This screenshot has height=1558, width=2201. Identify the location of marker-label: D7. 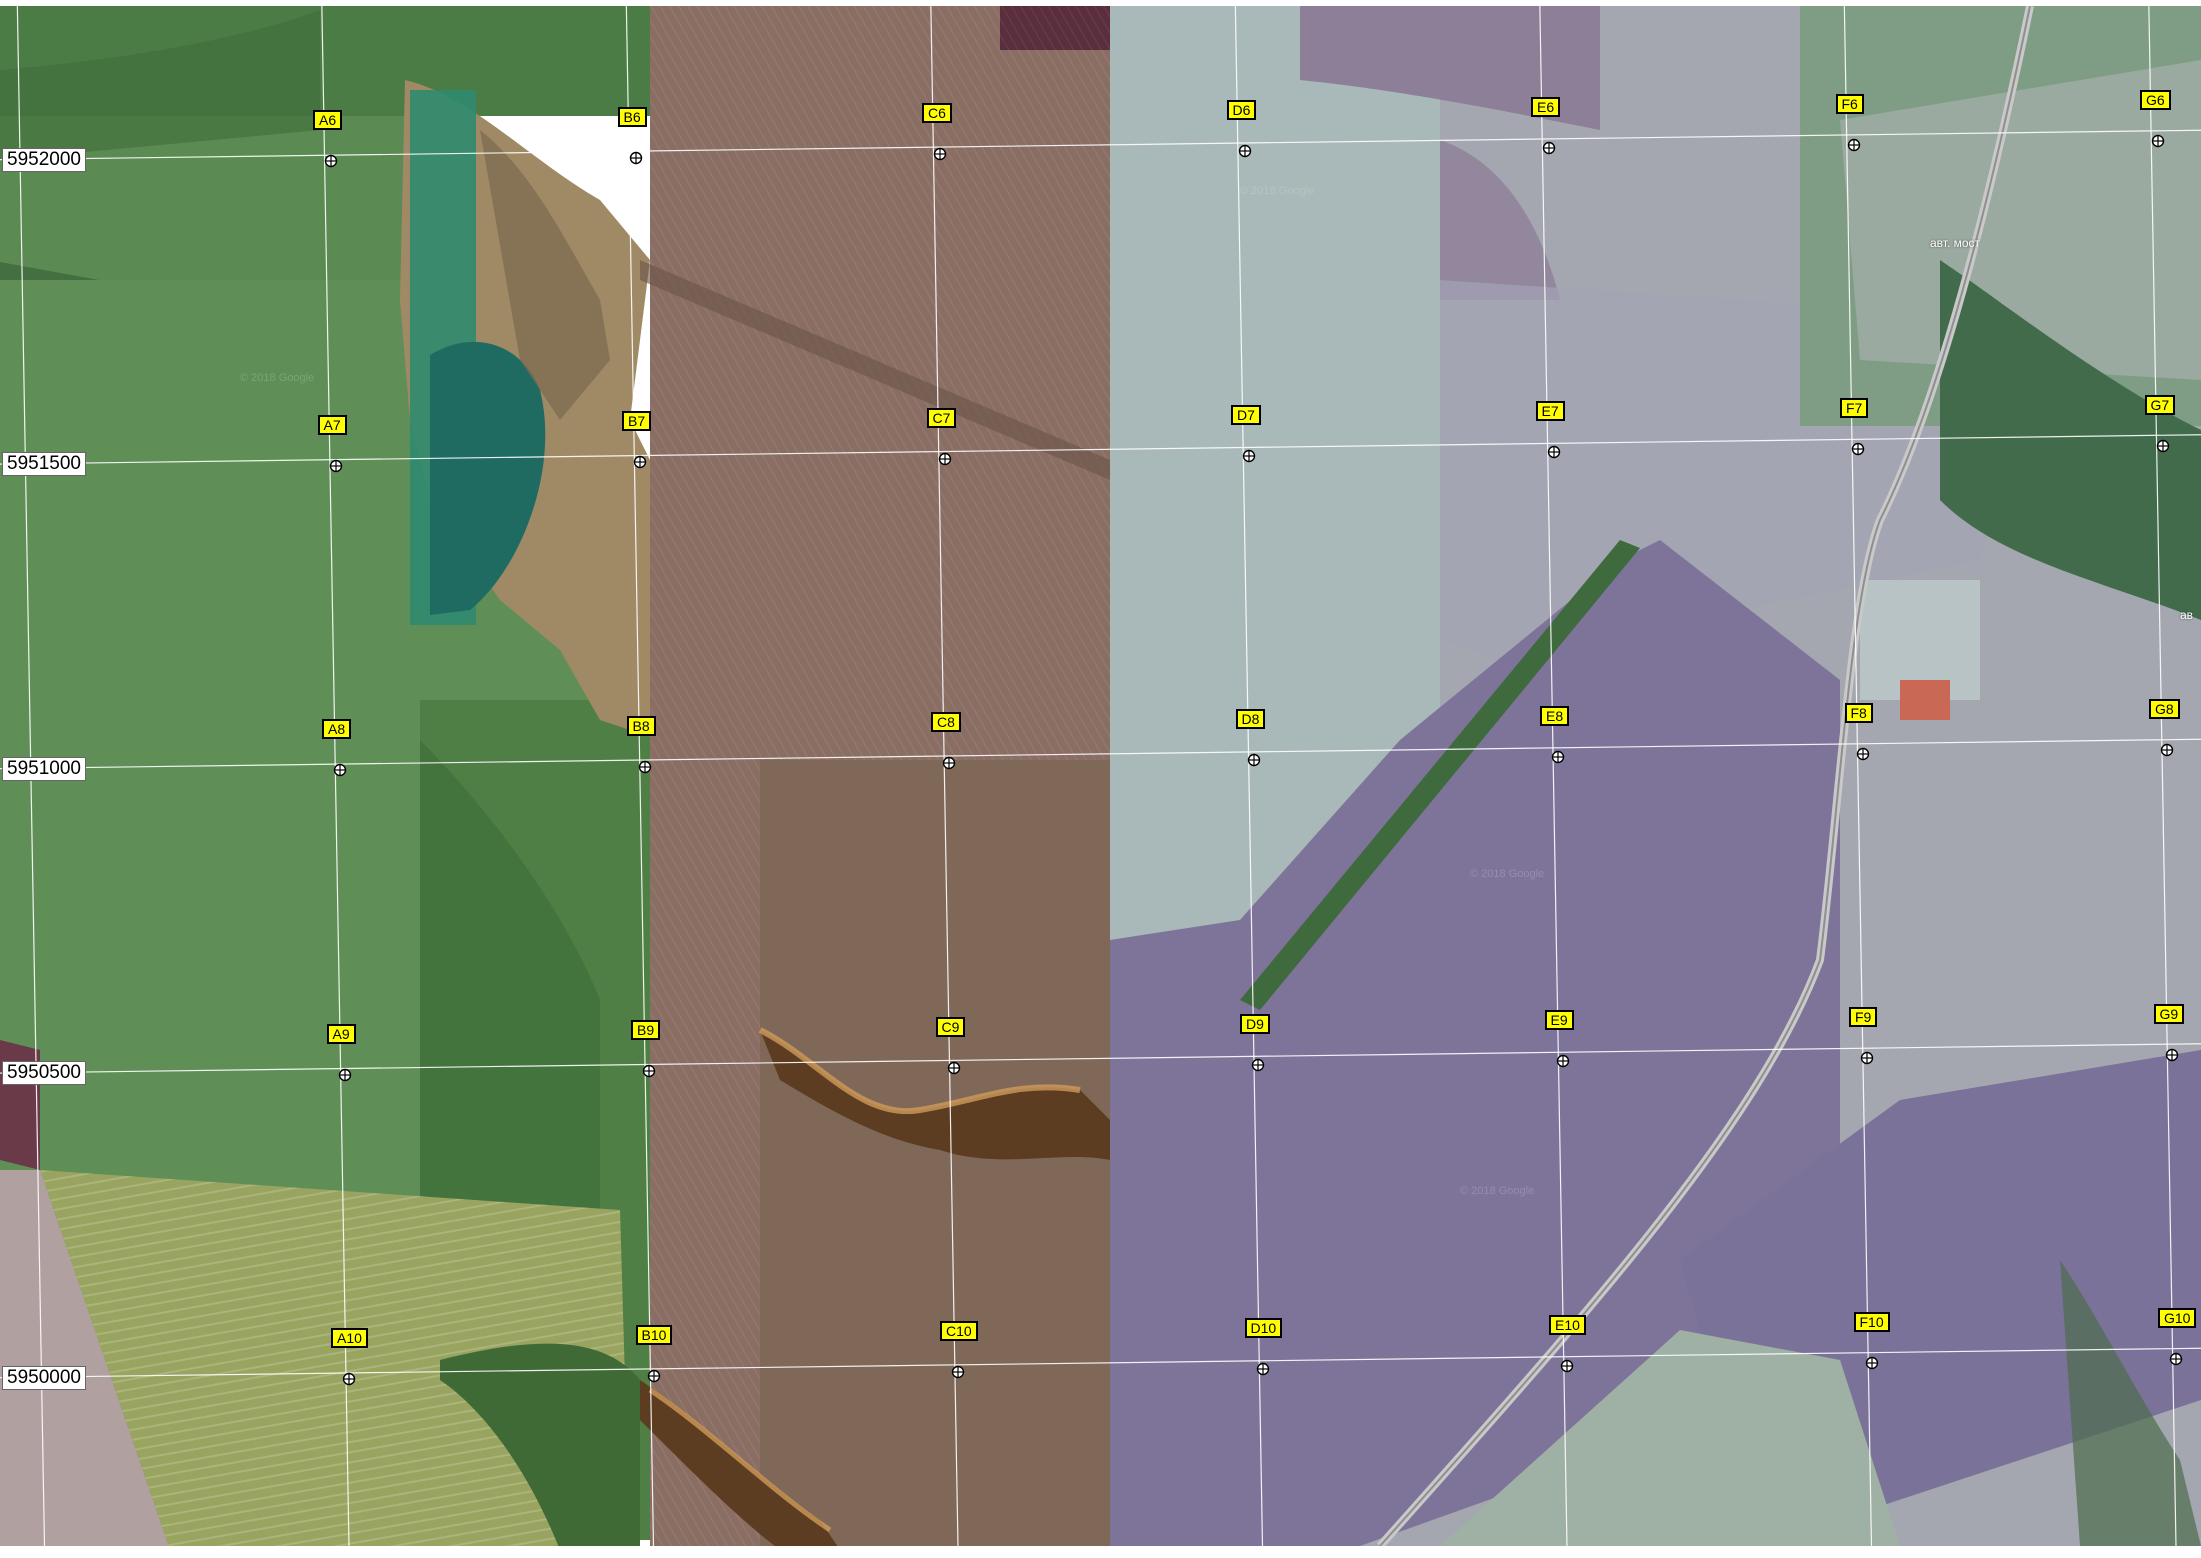
(1246, 414).